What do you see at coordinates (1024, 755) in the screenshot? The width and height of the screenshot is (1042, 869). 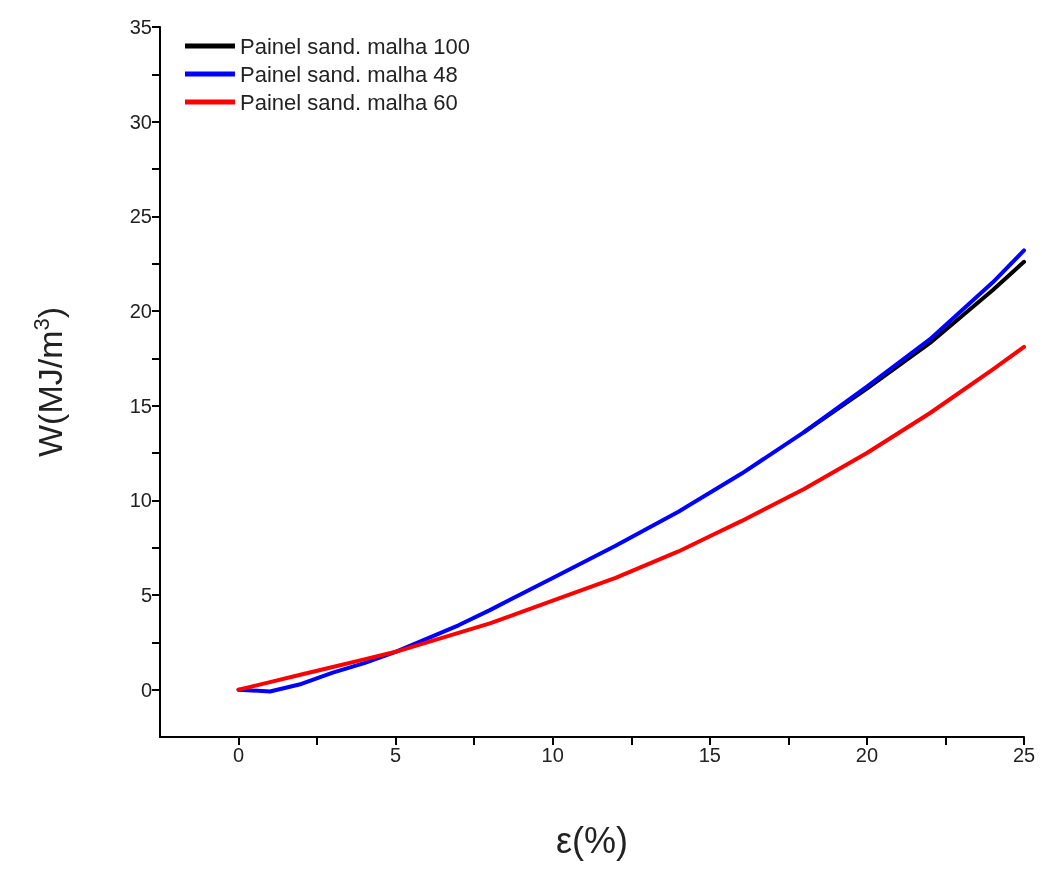 I see `x-tick-label: 25` at bounding box center [1024, 755].